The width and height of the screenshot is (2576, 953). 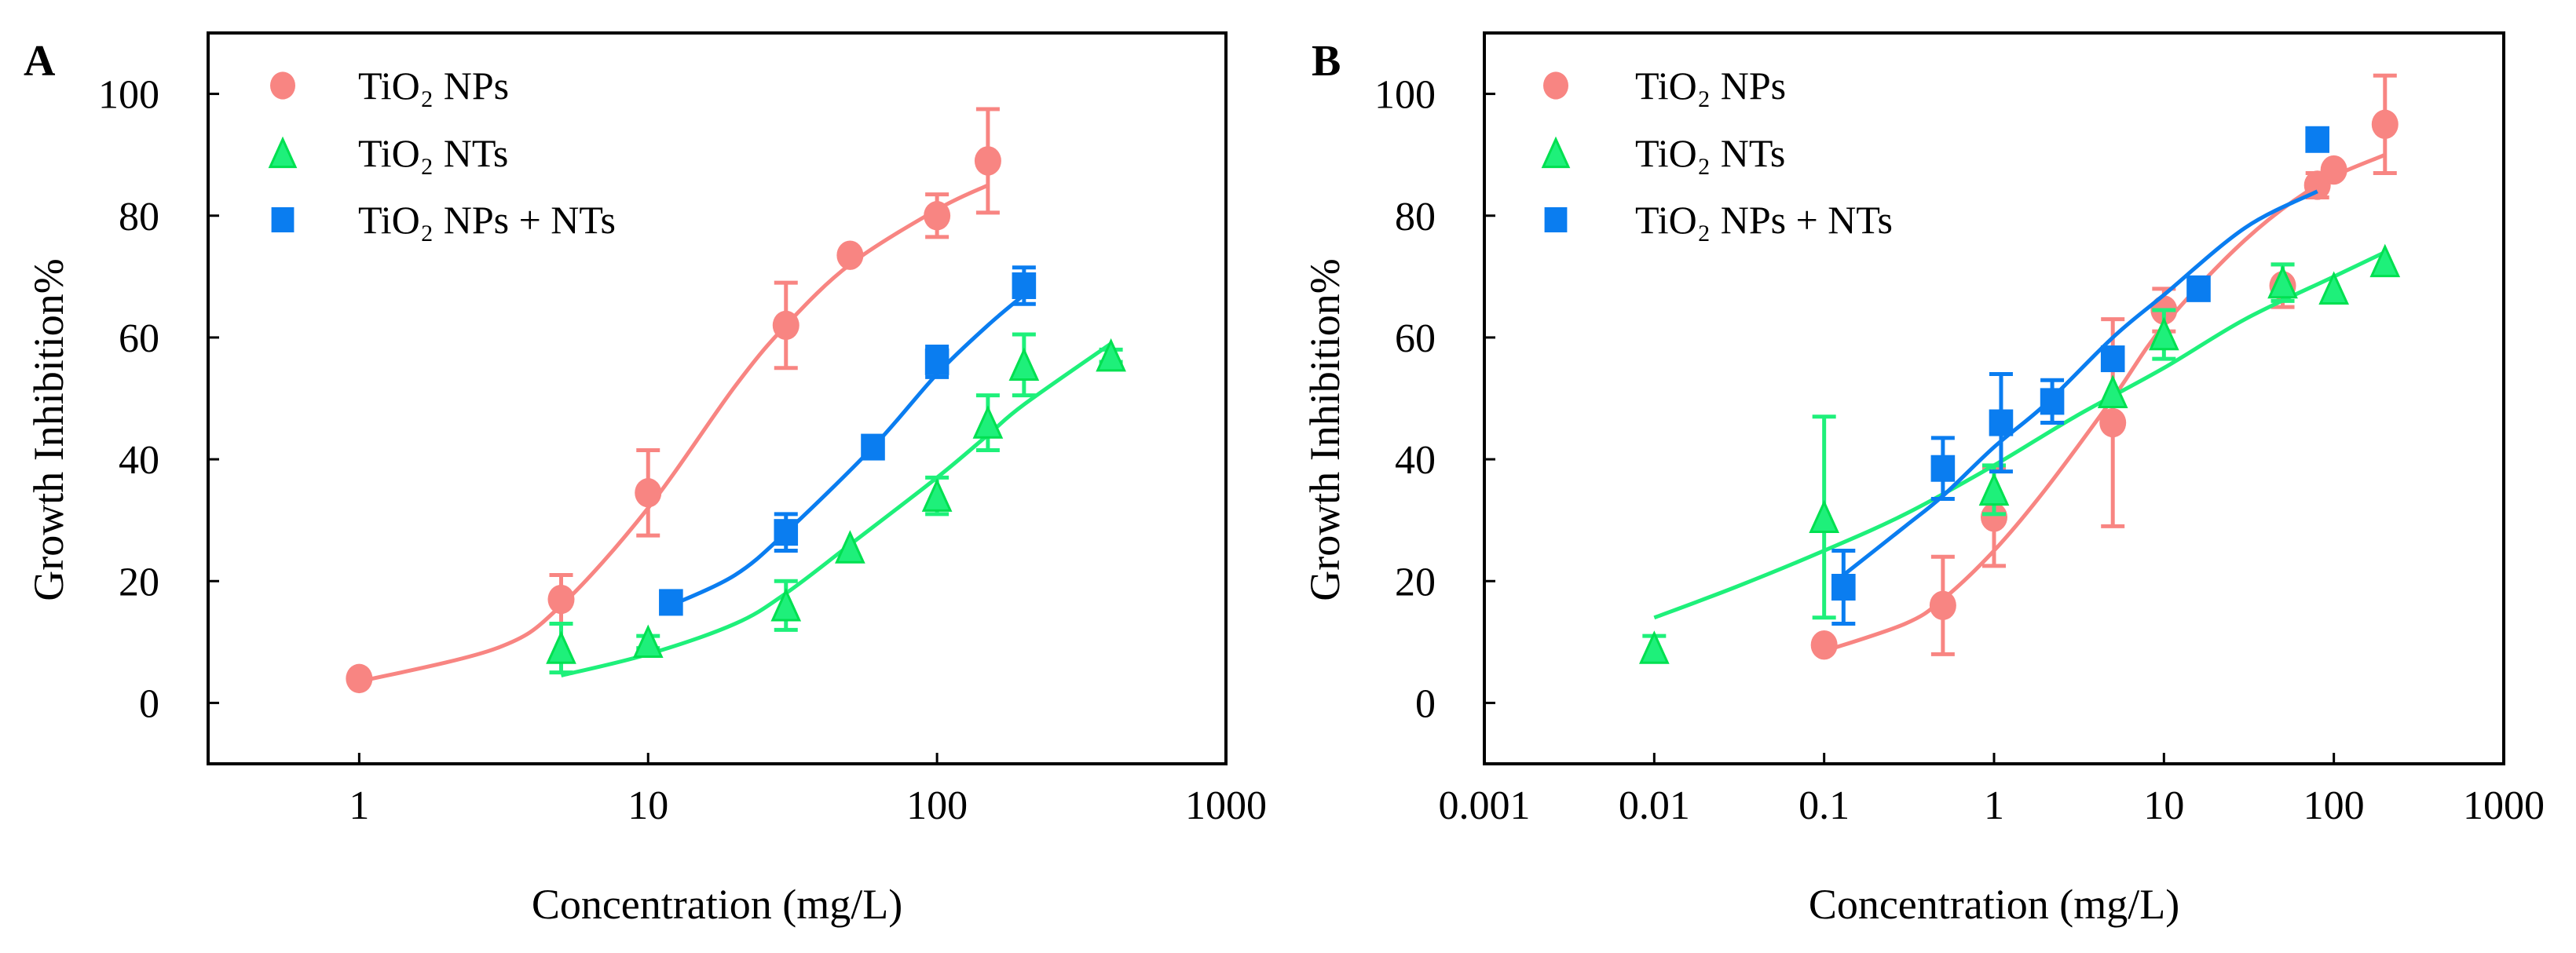 What do you see at coordinates (1824, 805) in the screenshot?
I see `x-tick-label: 0.1` at bounding box center [1824, 805].